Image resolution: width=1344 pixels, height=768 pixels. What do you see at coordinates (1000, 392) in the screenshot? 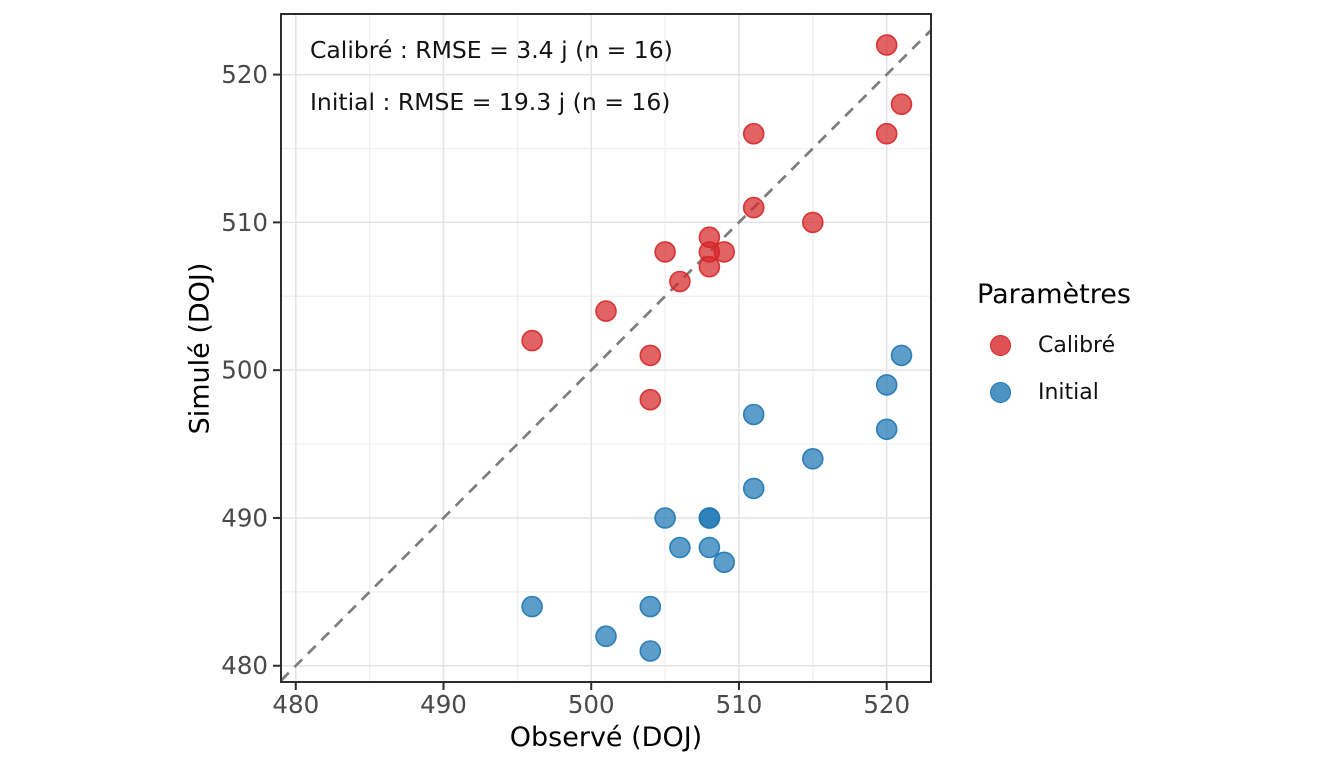
I see `initial-marker-icon` at bounding box center [1000, 392].